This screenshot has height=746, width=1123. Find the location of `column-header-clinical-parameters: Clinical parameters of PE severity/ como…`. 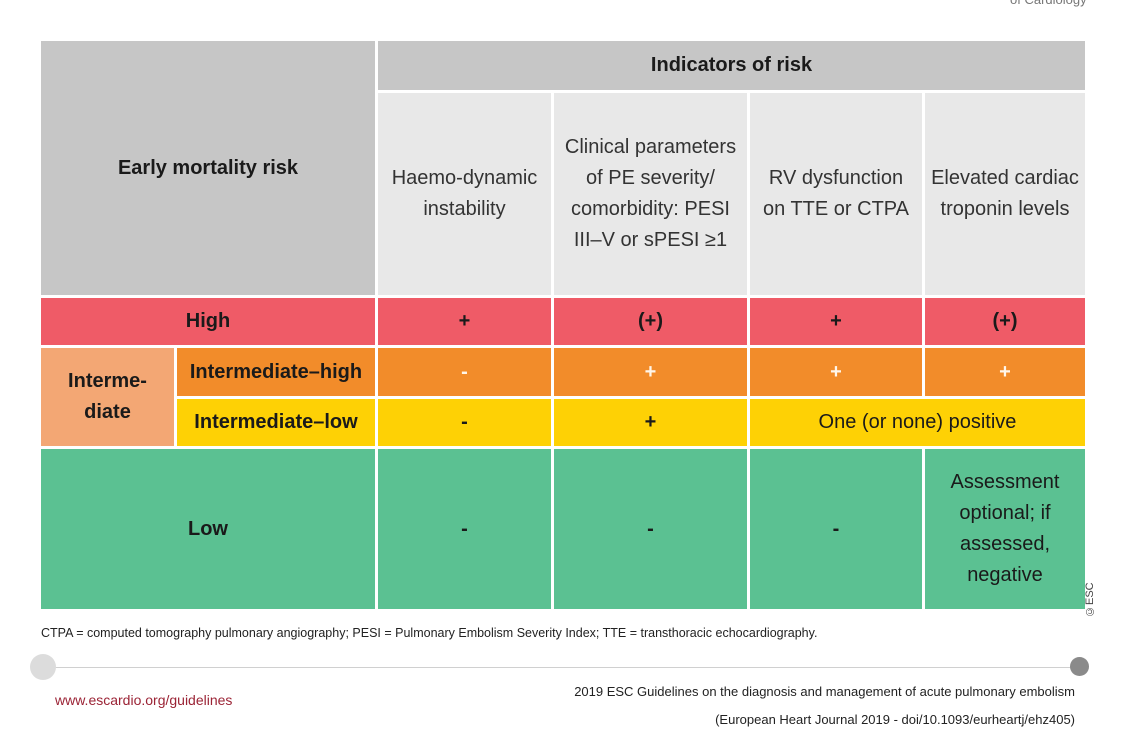

column-header-clinical-parameters: Clinical parameters of PE severity/ como… is located at coordinates (650, 194).